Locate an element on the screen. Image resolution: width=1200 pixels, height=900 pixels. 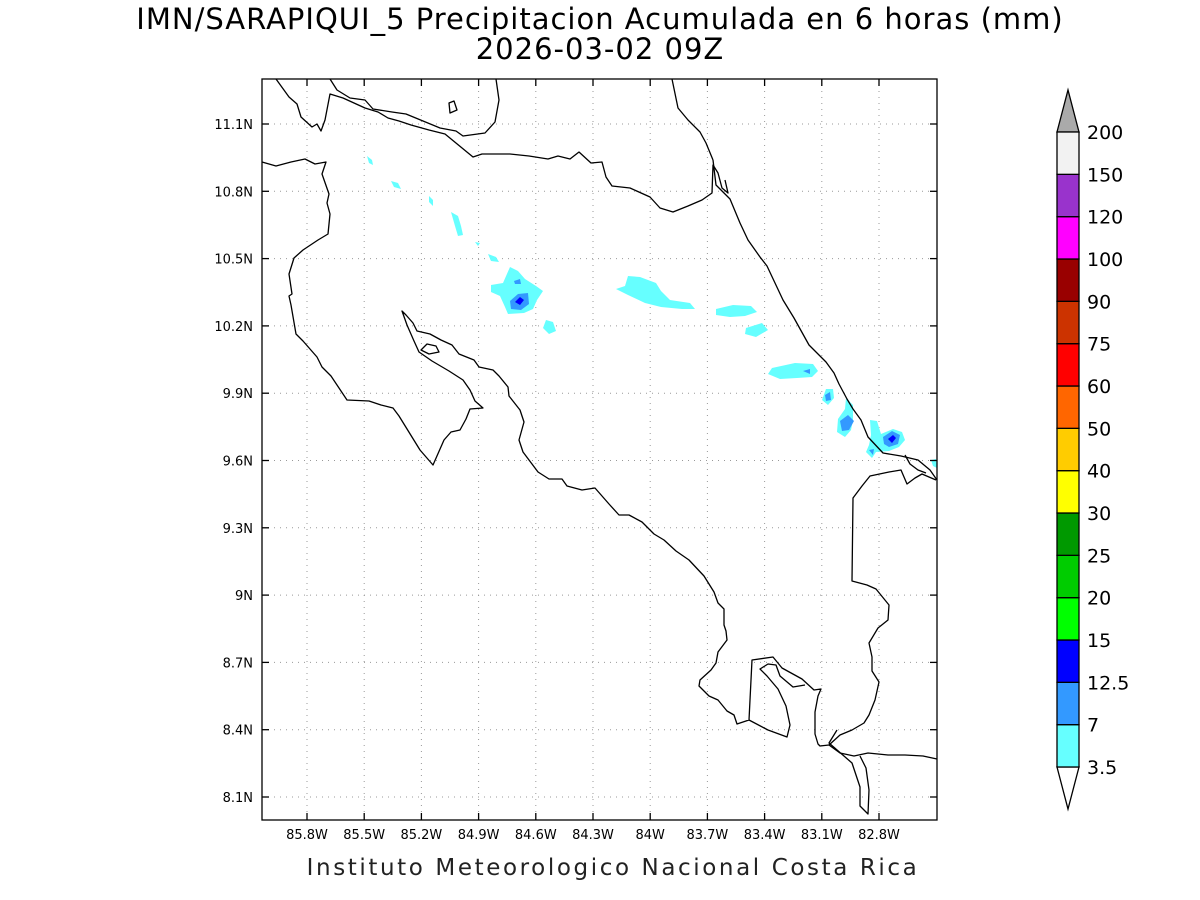
lon-tick-label: 84.6W is located at coordinates (536, 835).